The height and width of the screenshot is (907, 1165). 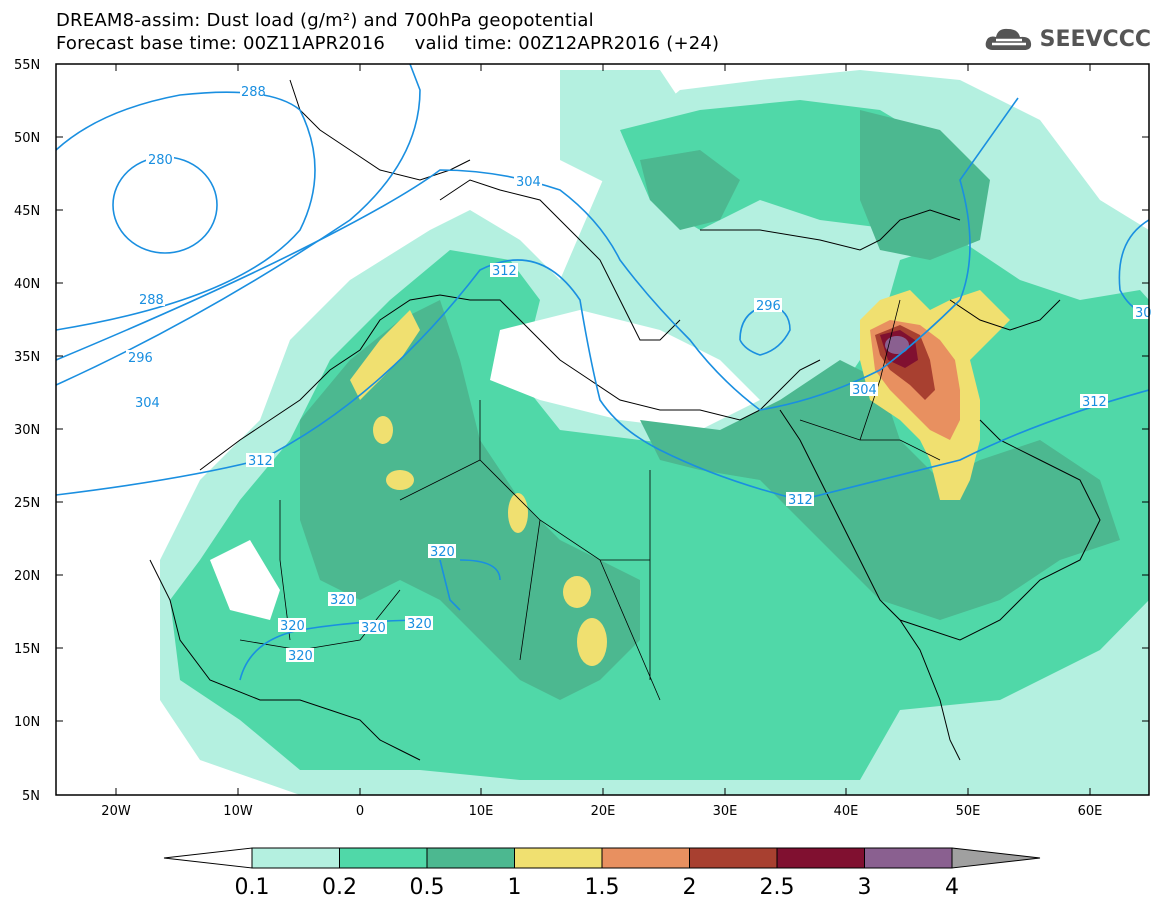 I want to click on lat-label: 30N, so click(x=27, y=430).